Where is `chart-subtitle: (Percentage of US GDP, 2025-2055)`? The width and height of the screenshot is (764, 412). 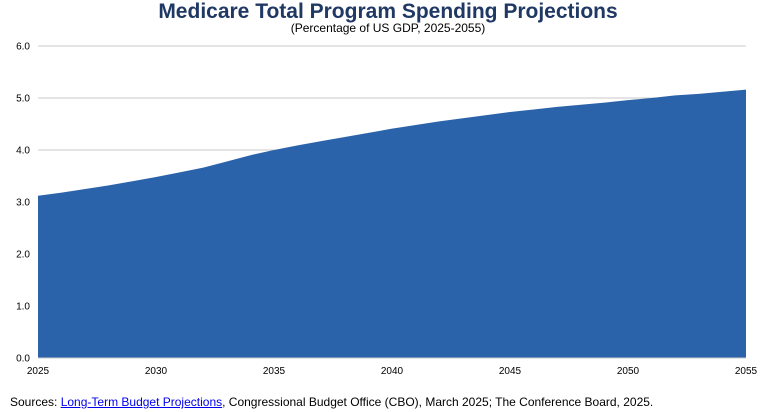
chart-subtitle: (Percentage of US GDP, 2025-2055) is located at coordinates (388, 28).